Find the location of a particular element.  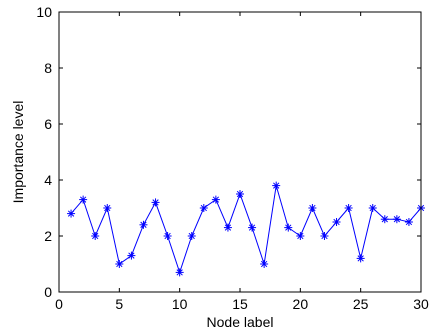

y-tick-label: 2 is located at coordinates (48, 236).